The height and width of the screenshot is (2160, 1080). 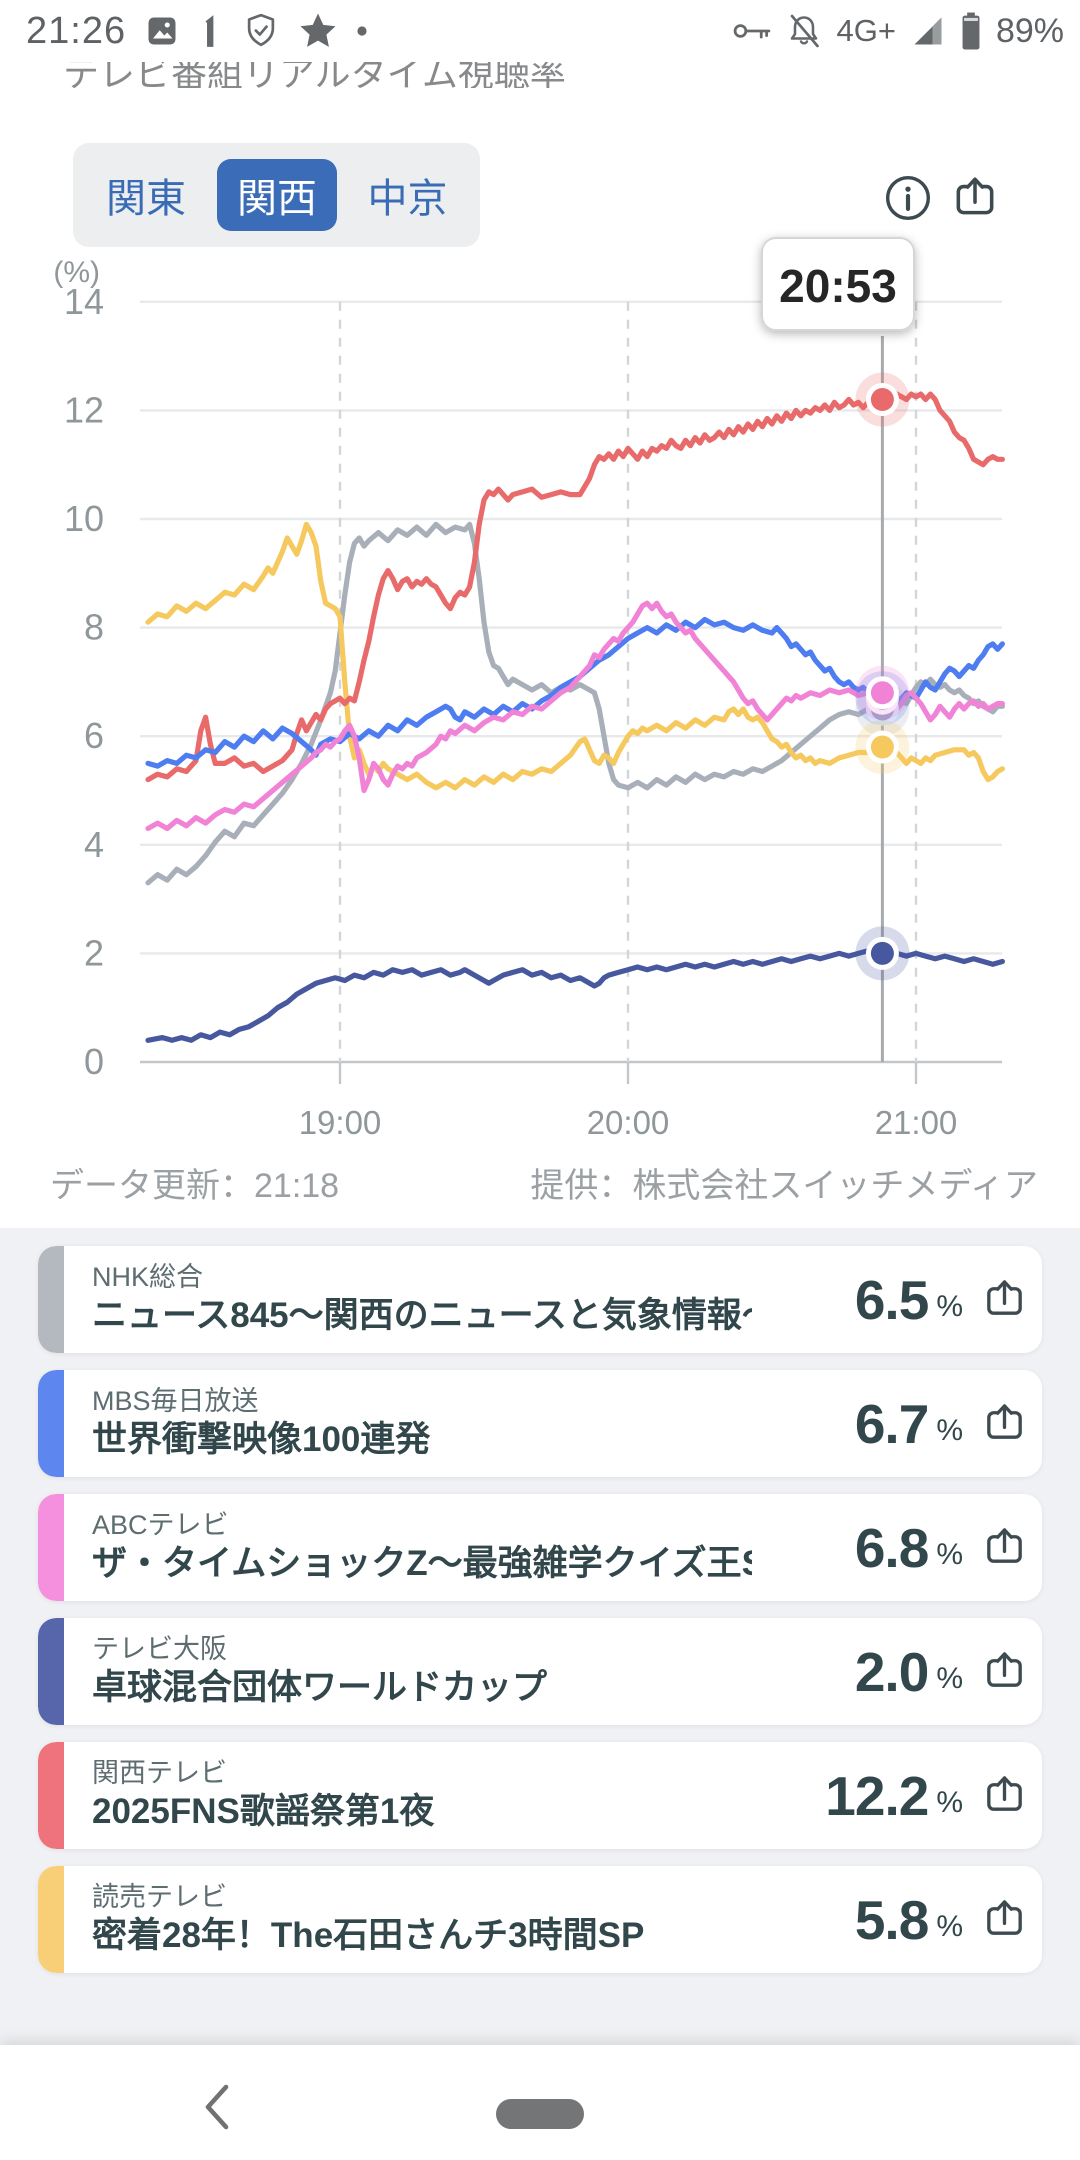 I want to click on y-tick-label: 4, so click(x=94, y=844).